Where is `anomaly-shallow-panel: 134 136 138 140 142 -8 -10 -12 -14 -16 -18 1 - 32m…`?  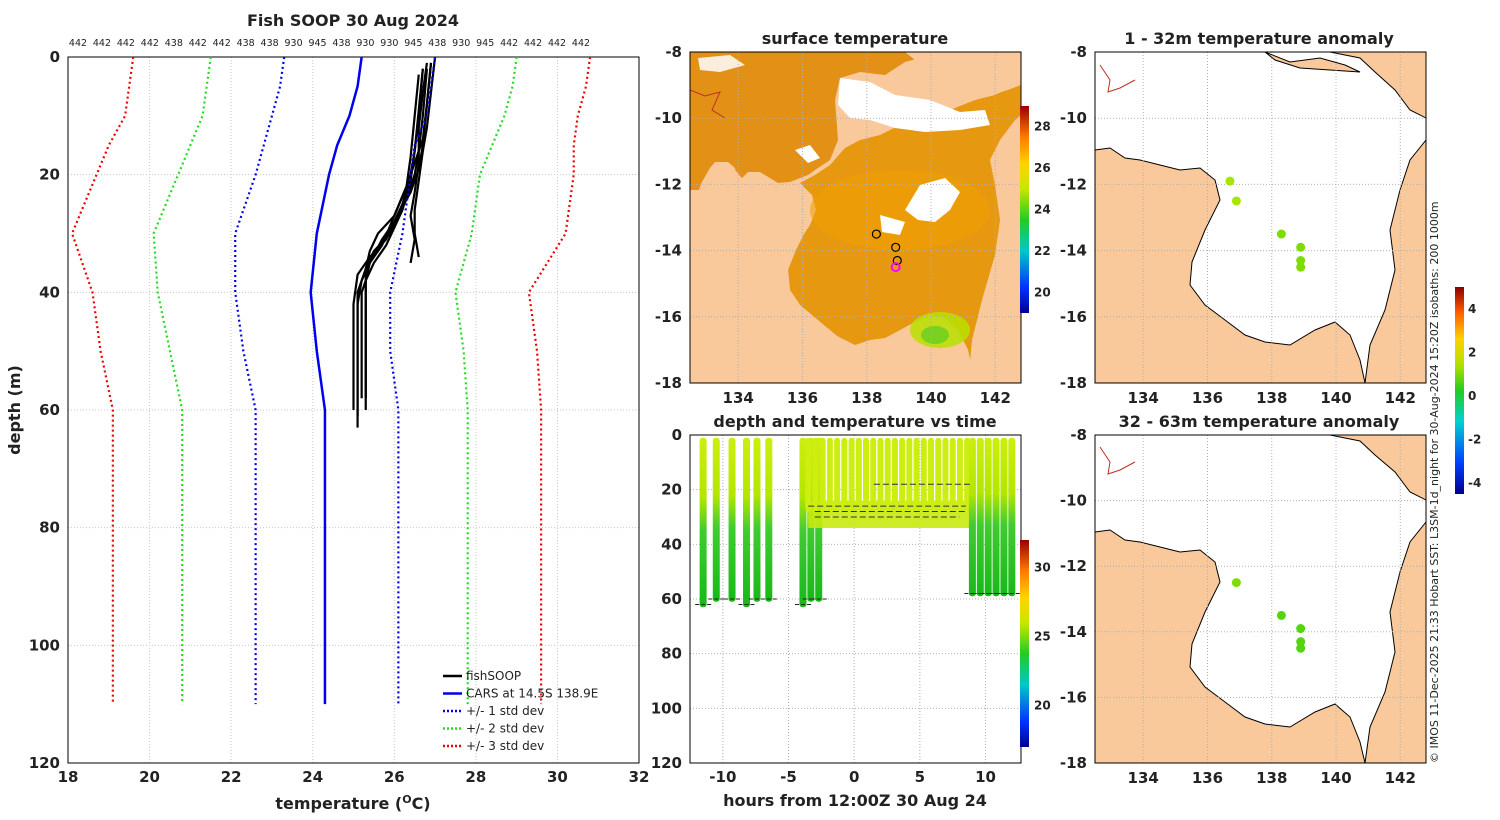 anomaly-shallow-panel: 134 136 138 140 142 -8 -10 -12 -14 -16 -18 1 - 32m… is located at coordinates (1243, 218).